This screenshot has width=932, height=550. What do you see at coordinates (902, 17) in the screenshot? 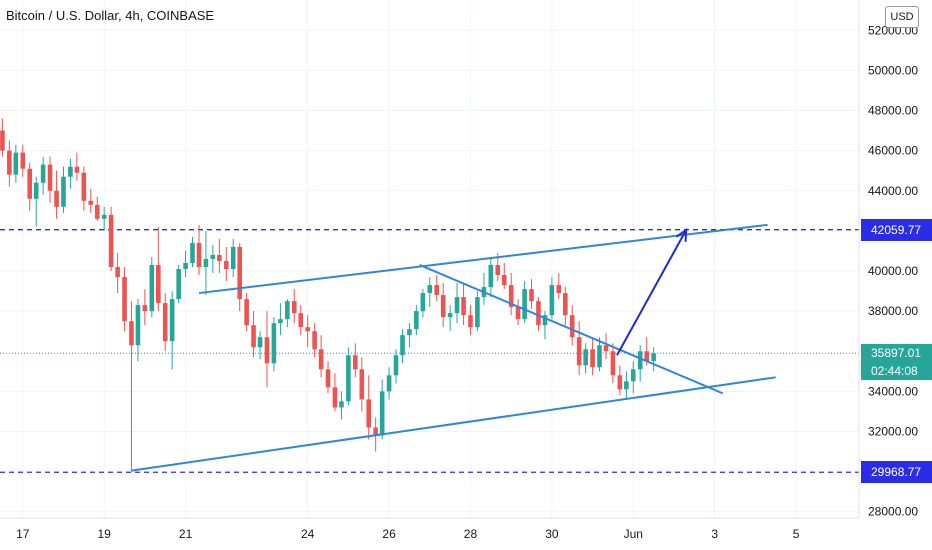
I see `currency-button: USD` at bounding box center [902, 17].